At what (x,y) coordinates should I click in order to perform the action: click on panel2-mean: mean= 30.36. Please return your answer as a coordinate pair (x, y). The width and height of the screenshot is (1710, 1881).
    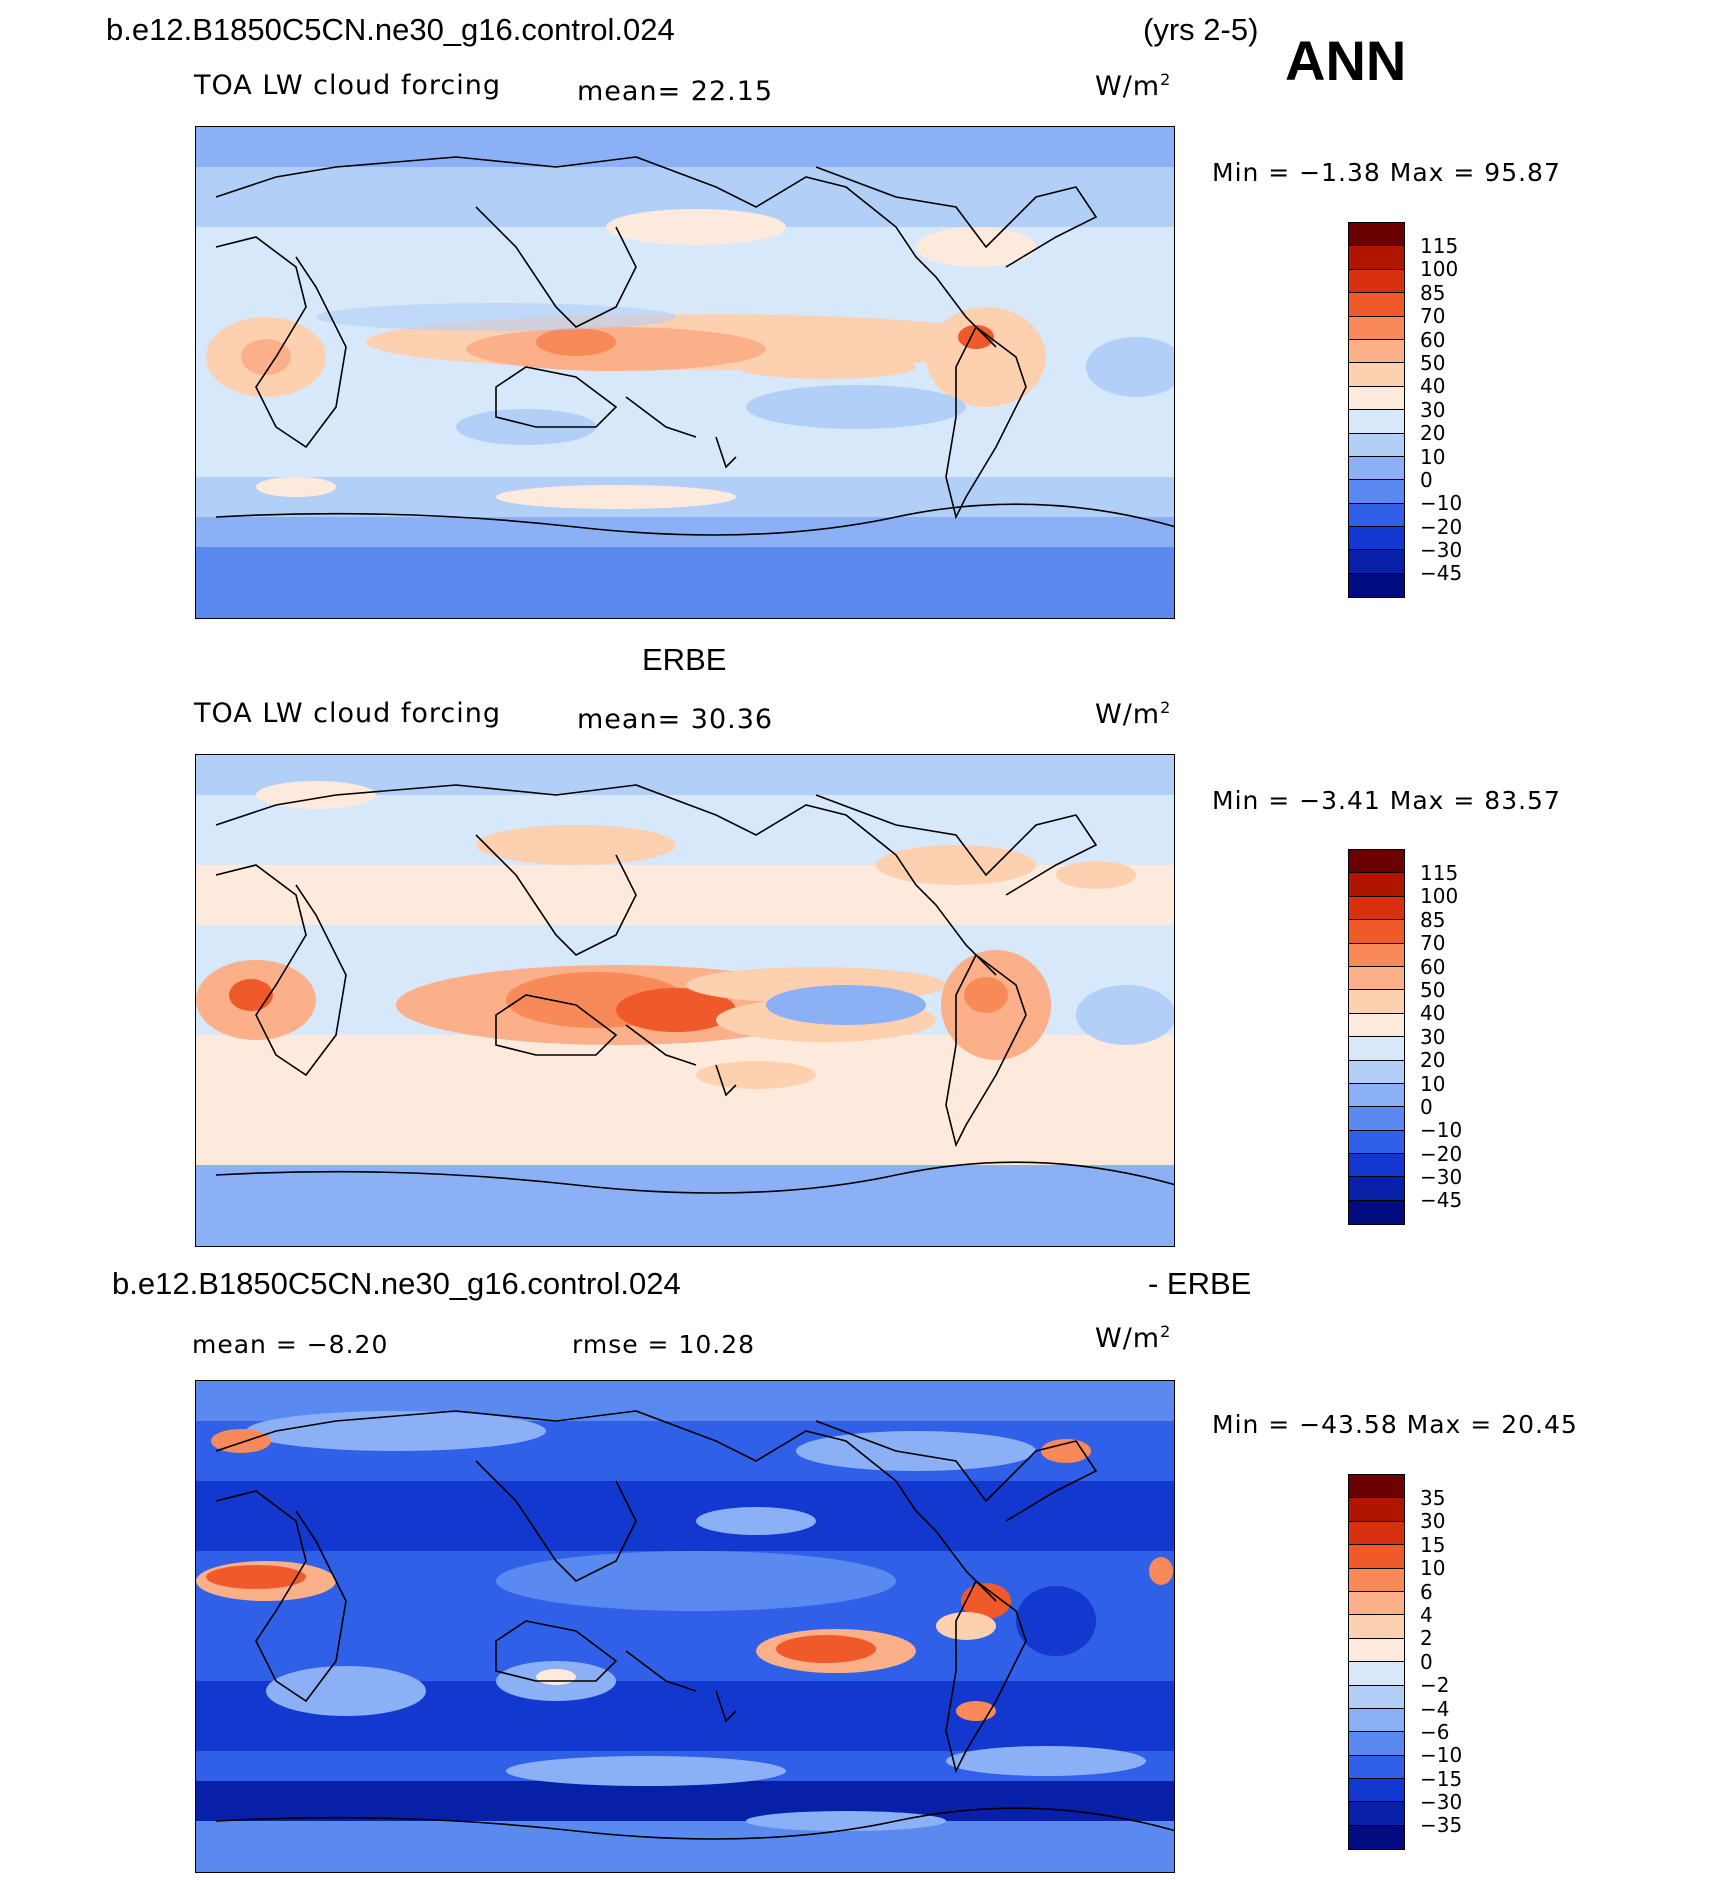
    Looking at the image, I should click on (675, 719).